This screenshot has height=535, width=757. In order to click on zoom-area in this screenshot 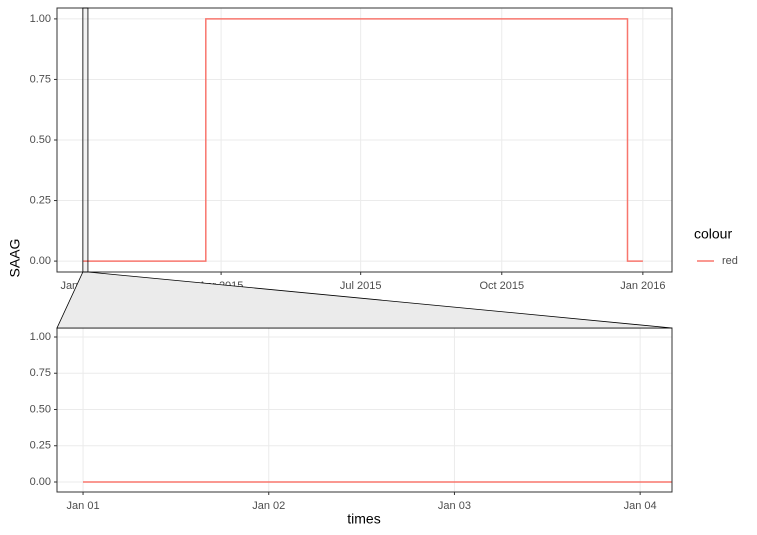, I will do `click(85, 140)`.